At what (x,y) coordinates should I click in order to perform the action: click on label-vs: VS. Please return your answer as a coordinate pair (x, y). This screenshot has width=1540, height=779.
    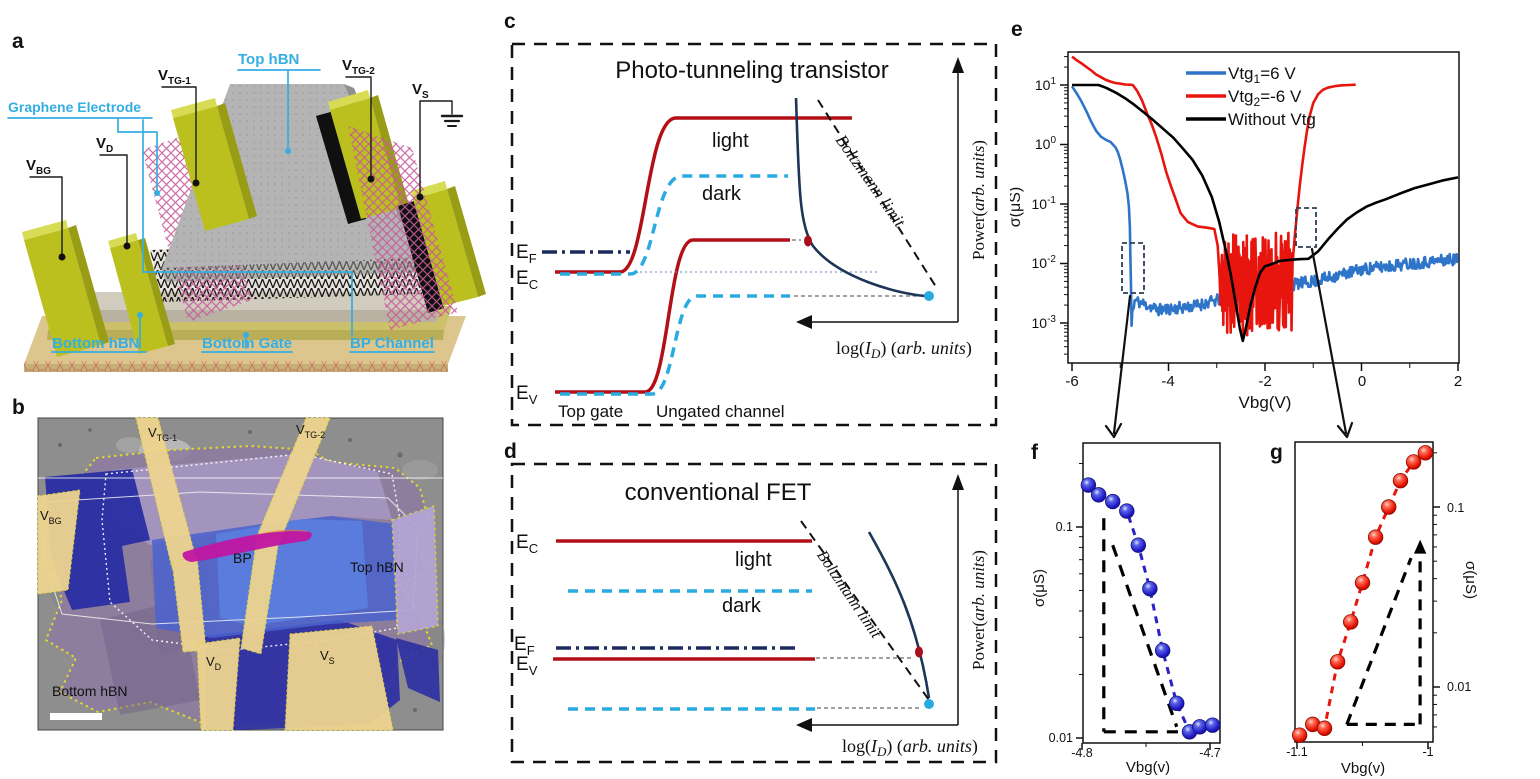
    Looking at the image, I should click on (420, 91).